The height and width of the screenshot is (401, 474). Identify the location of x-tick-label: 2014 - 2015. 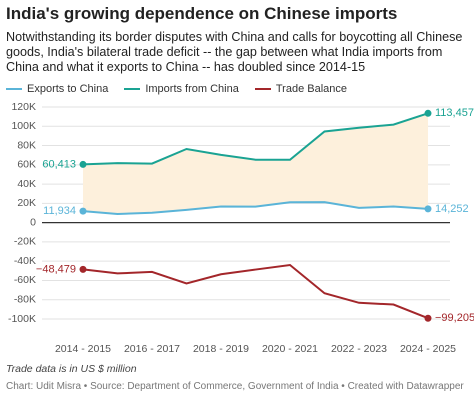
(83, 349).